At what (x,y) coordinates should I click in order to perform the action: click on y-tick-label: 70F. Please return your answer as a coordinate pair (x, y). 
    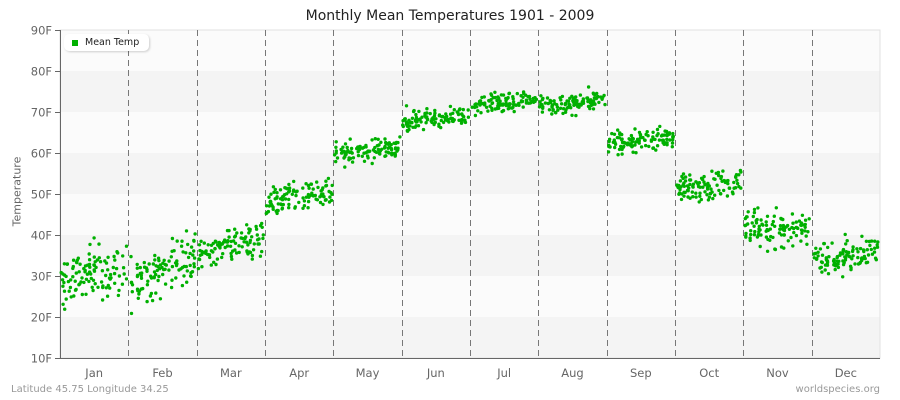
    Looking at the image, I should click on (41, 113).